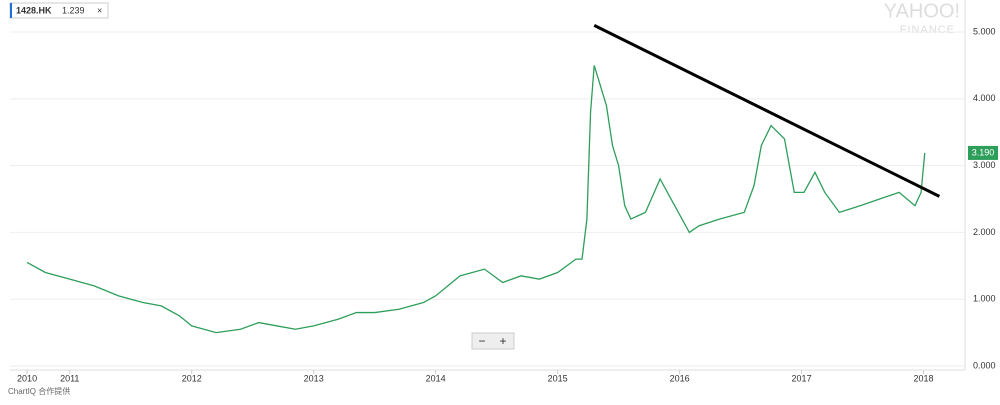 The image size is (1000, 405). I want to click on x-tick-label: 2018, so click(924, 378).